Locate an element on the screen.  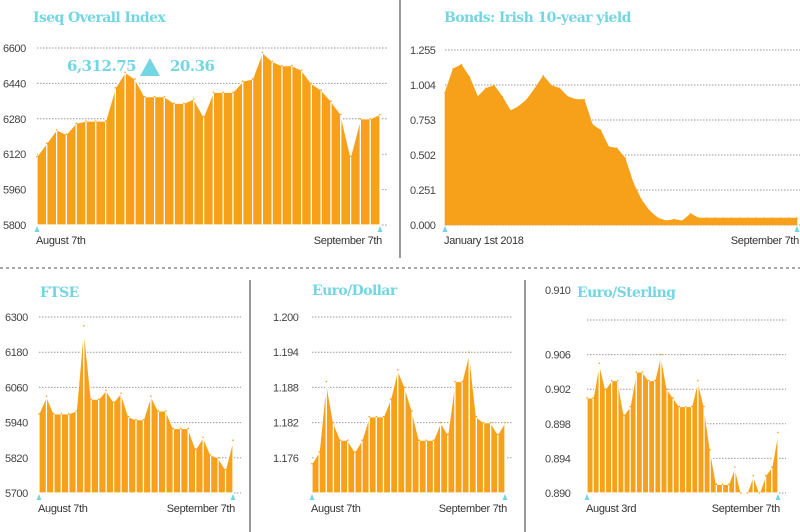
chart-title: Bonds: Irish 10-year yield is located at coordinates (538, 18).